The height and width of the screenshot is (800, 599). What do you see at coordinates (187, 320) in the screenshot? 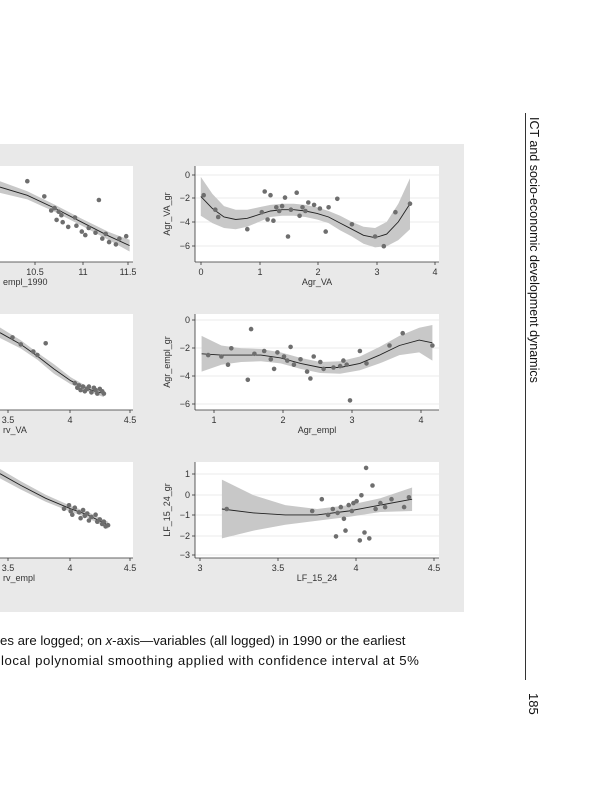
I see `y-tick-label-right-mid: 0` at bounding box center [187, 320].